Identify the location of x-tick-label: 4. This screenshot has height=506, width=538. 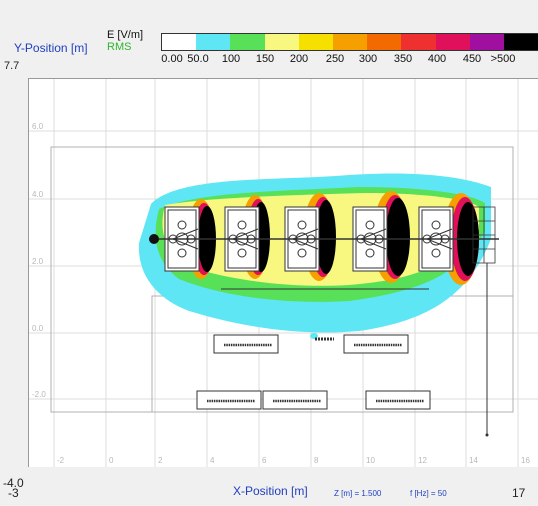
(212, 460).